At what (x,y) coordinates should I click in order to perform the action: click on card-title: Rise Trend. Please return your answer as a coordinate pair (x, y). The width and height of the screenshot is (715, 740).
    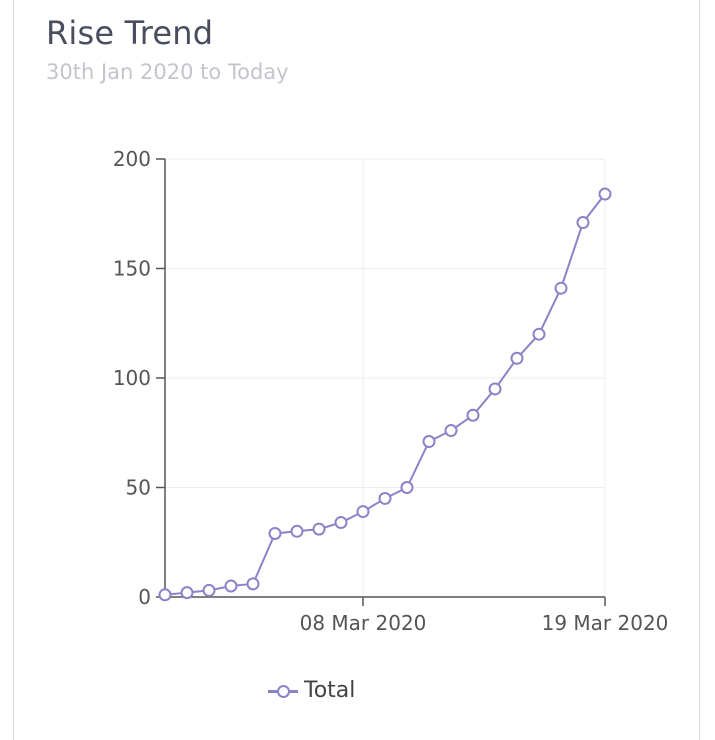
    Looking at the image, I should click on (130, 33).